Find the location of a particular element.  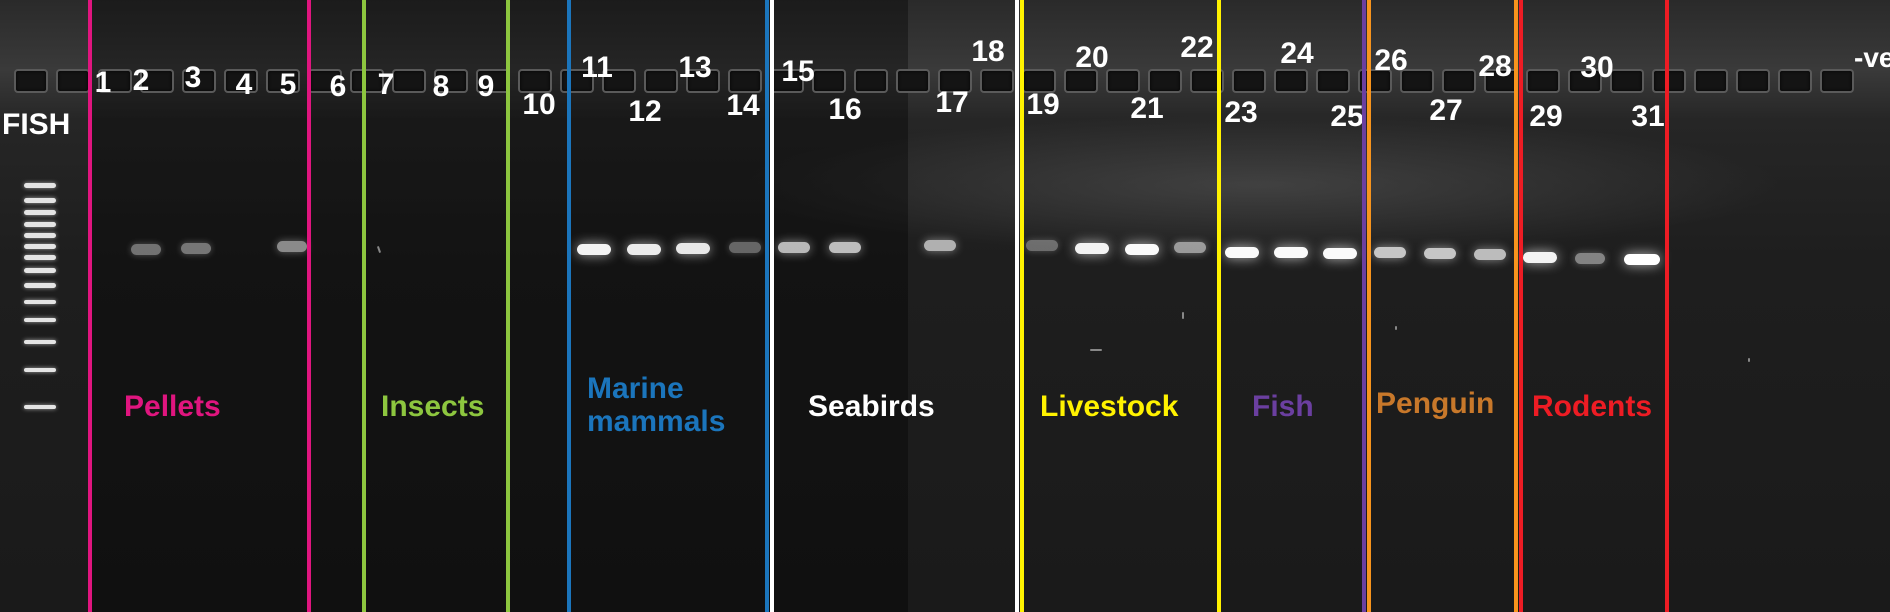

lane-number: 25 is located at coordinates (1347, 116).